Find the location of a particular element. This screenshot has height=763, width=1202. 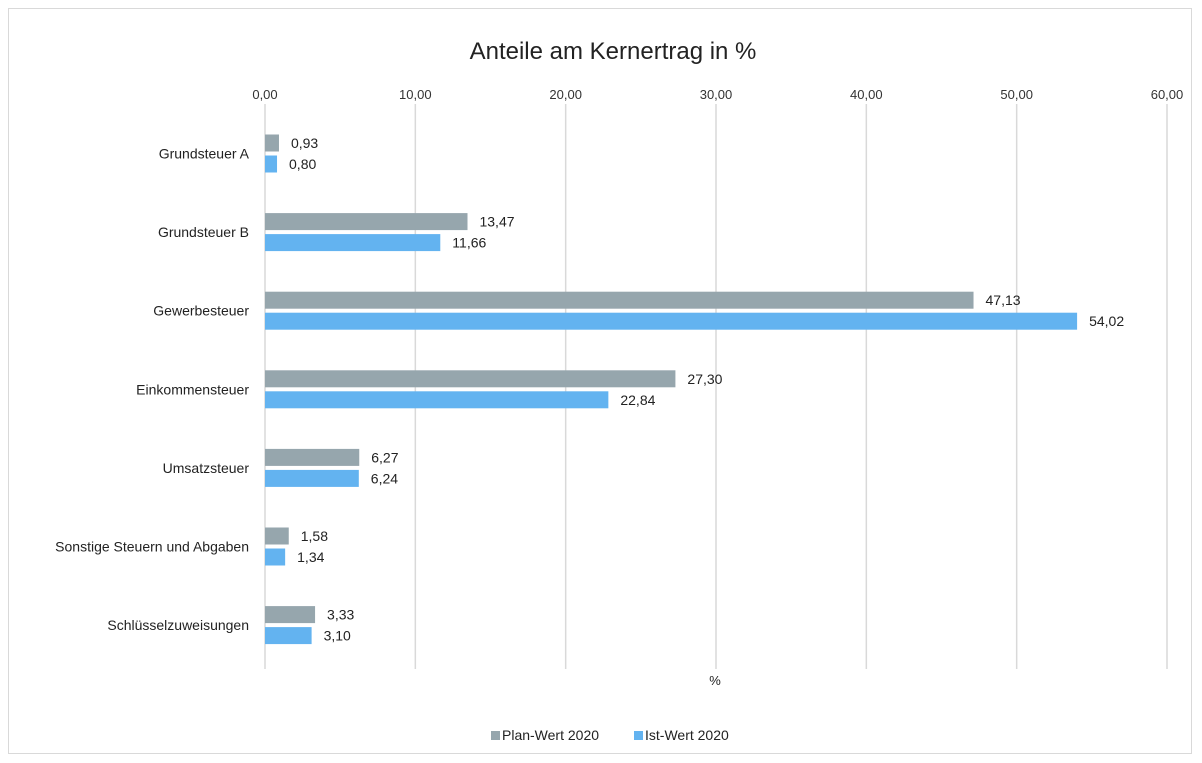

x-tick-label: 20,00 is located at coordinates (565, 94).